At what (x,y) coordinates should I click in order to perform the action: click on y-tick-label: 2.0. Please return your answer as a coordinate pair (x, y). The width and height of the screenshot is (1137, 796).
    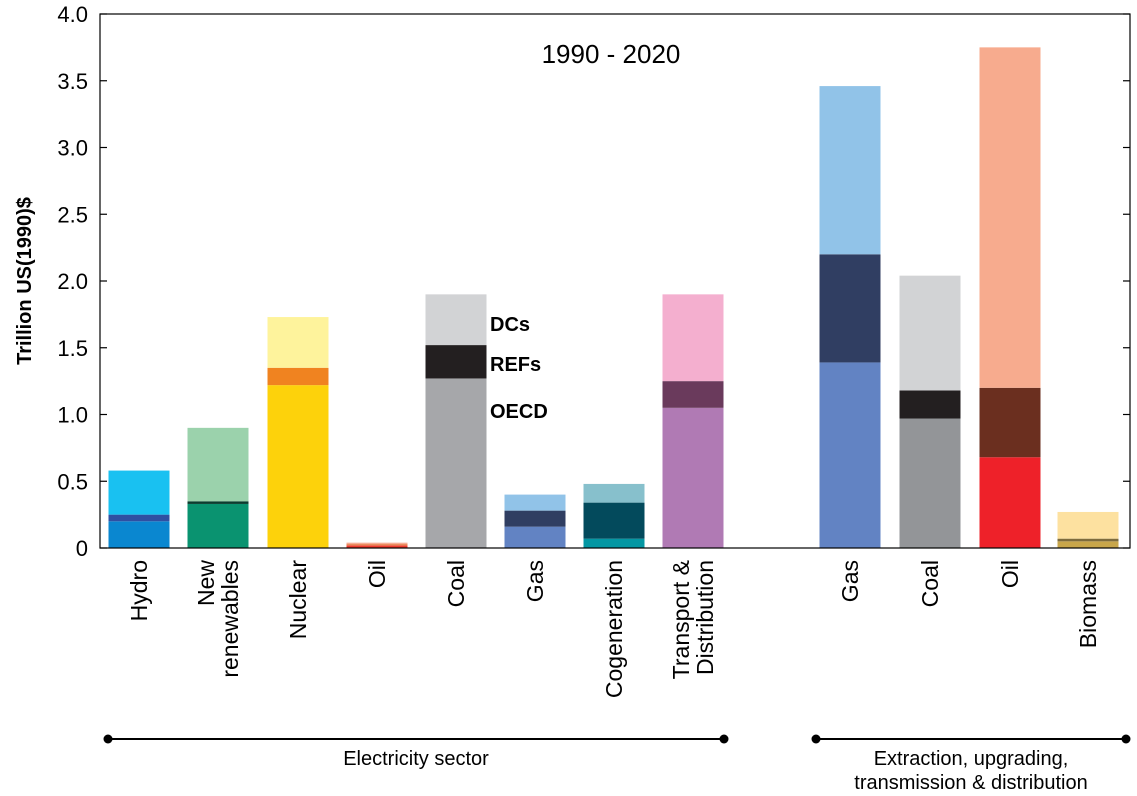
    Looking at the image, I should click on (72, 281).